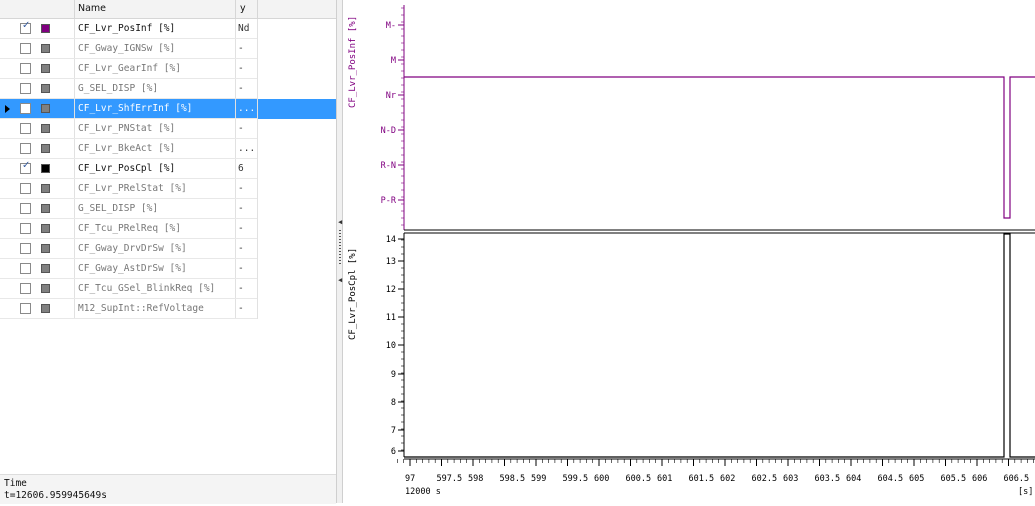  What do you see at coordinates (129, 68) in the screenshot?
I see `signal-name: CF_Lvr_GearInf [%]` at bounding box center [129, 68].